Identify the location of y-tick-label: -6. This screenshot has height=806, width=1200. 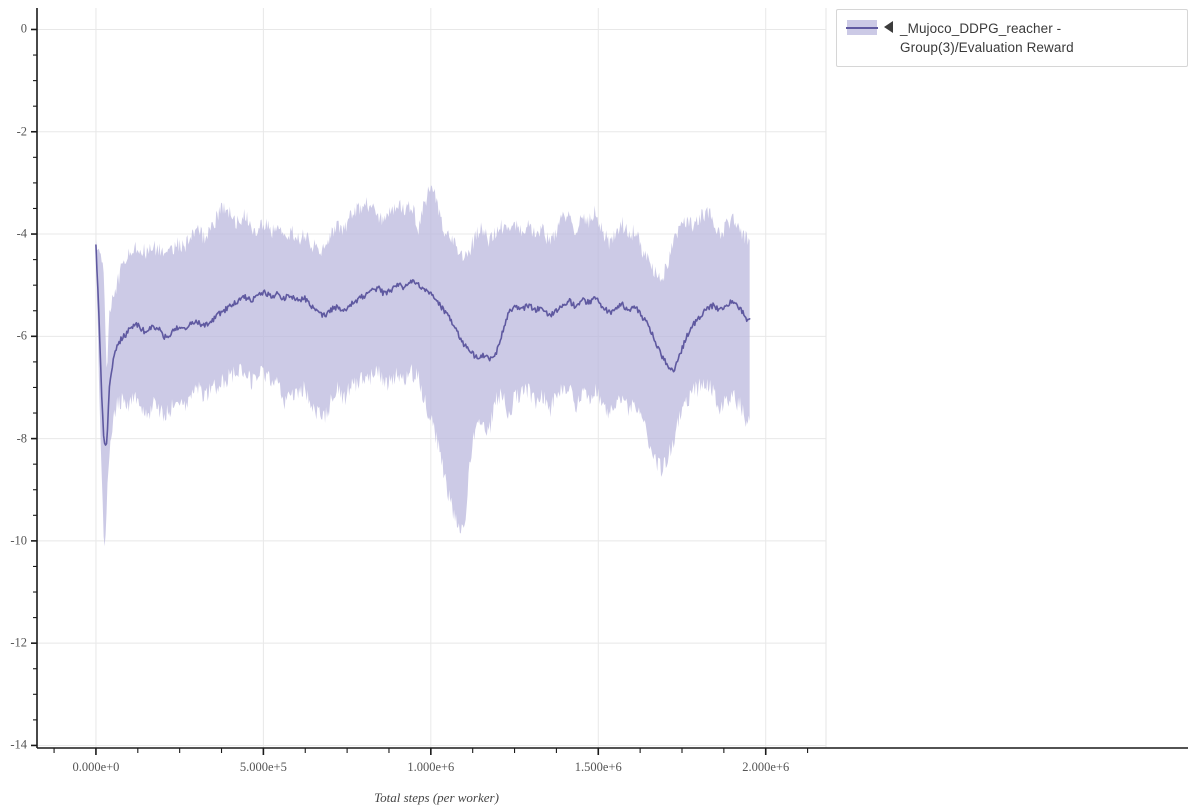
(21, 335).